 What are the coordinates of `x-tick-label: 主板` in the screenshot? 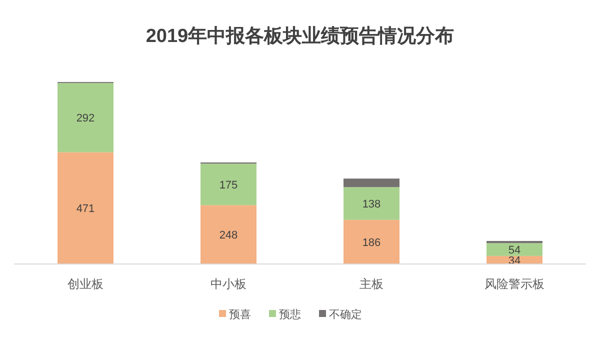 It's located at (372, 284).